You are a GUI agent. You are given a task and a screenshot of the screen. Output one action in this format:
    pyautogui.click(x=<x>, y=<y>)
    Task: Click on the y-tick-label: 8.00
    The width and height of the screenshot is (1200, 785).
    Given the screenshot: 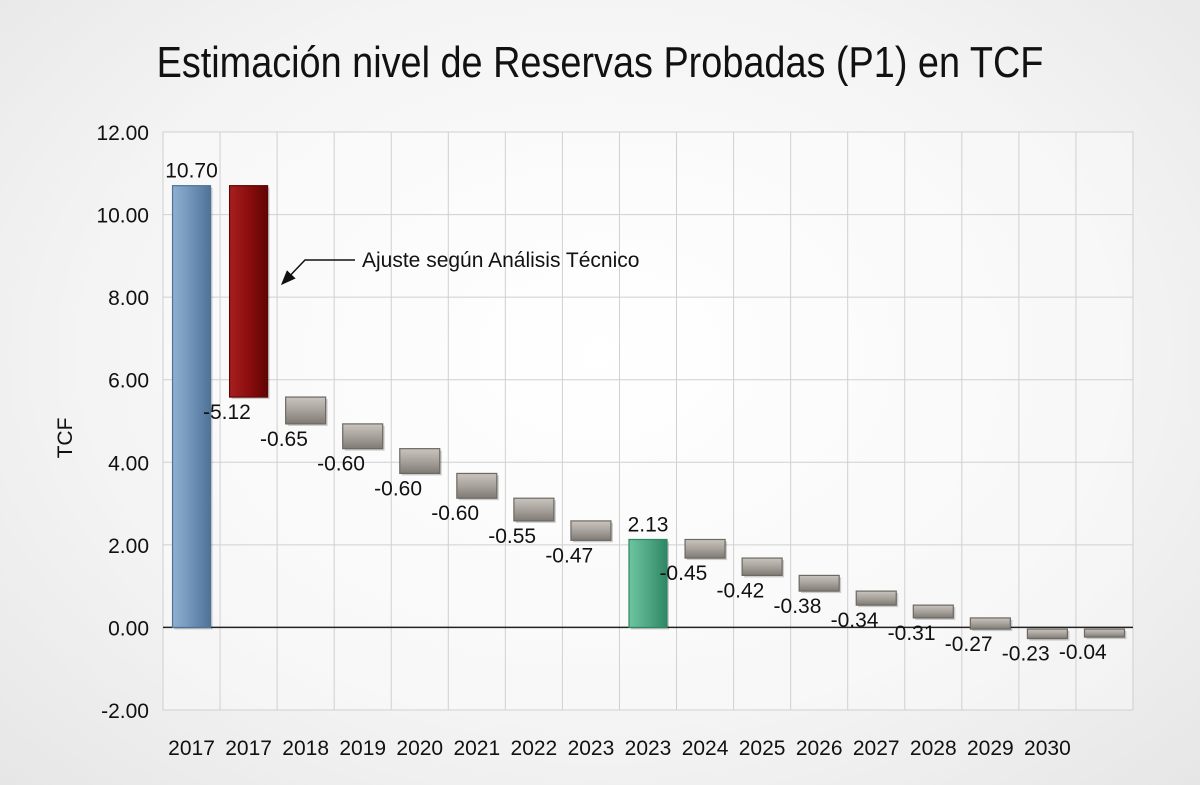 What is the action you would take?
    pyautogui.click(x=128, y=298)
    